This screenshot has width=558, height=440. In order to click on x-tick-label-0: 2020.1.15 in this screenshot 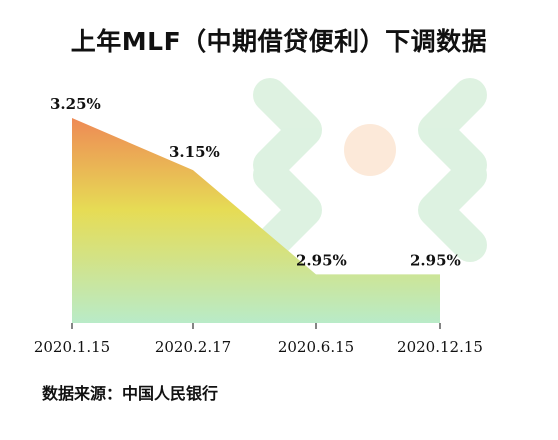, I will do `click(72, 347)`.